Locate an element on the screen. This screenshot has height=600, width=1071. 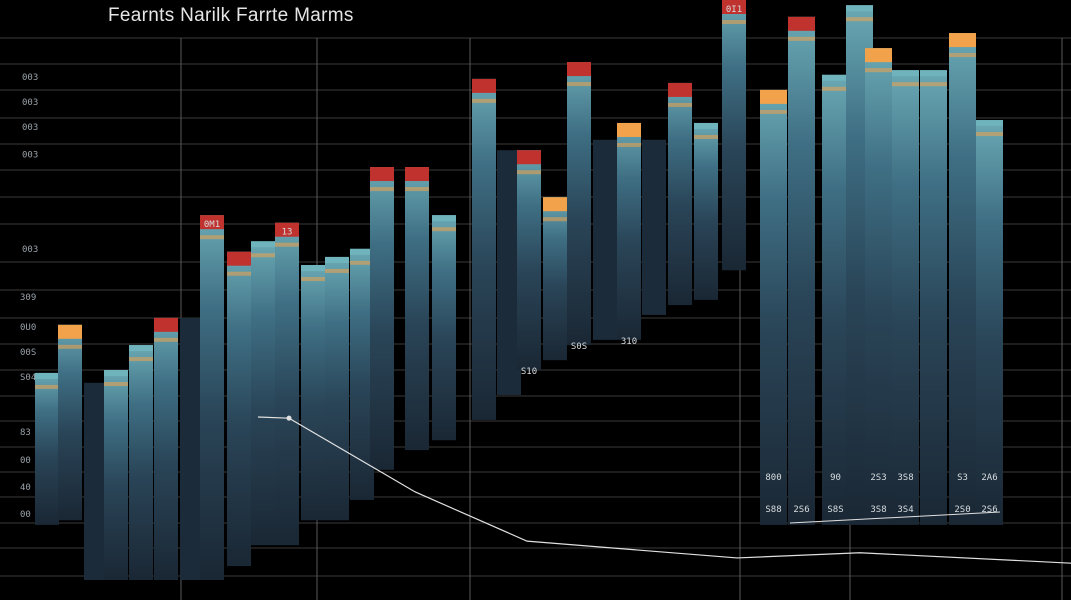
bar-foot-label: 3S4 is located at coordinates (905, 510).